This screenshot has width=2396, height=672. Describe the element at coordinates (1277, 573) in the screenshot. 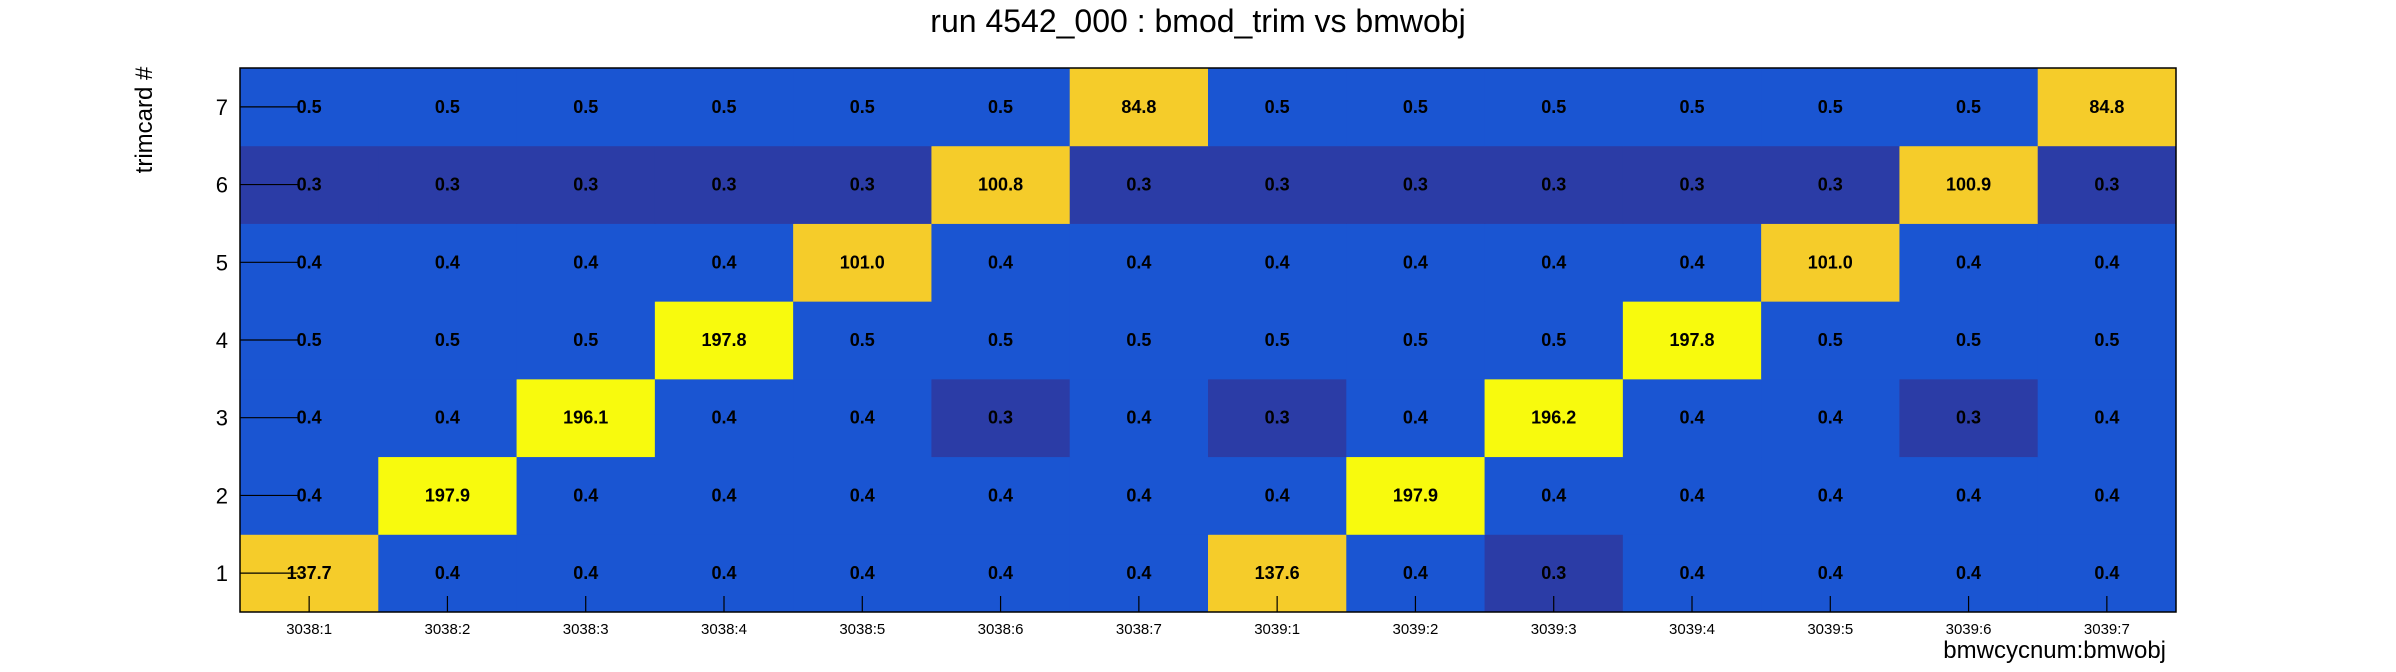

I see `cell-value-label: 137.6` at that location.